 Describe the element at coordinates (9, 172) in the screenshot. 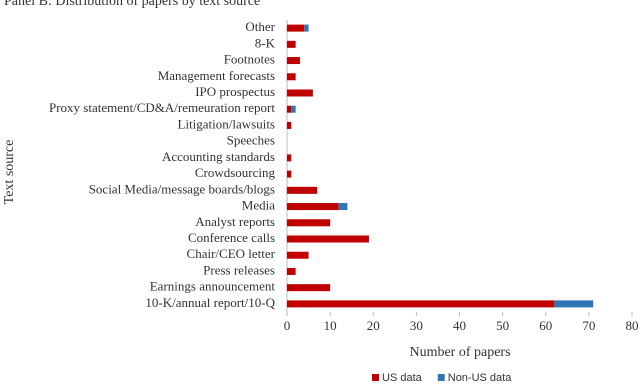

I see `y-axis-label: Text source` at that location.